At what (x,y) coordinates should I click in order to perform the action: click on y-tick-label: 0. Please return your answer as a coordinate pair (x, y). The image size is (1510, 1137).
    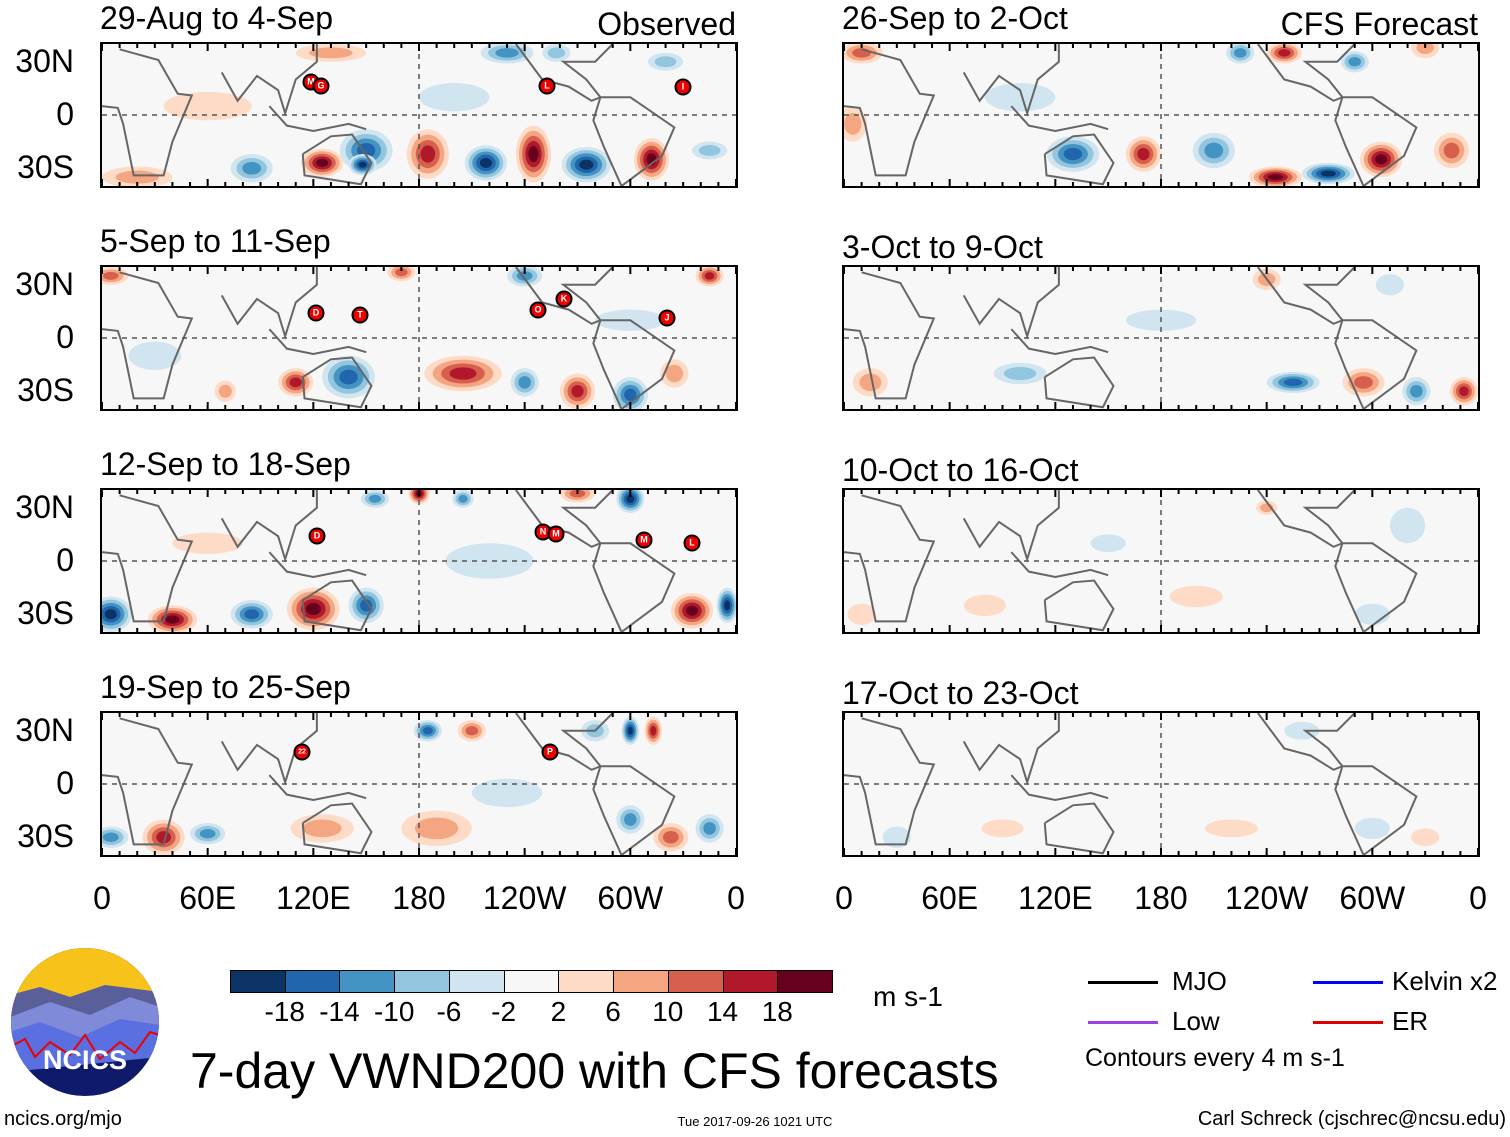
    Looking at the image, I should click on (65, 114).